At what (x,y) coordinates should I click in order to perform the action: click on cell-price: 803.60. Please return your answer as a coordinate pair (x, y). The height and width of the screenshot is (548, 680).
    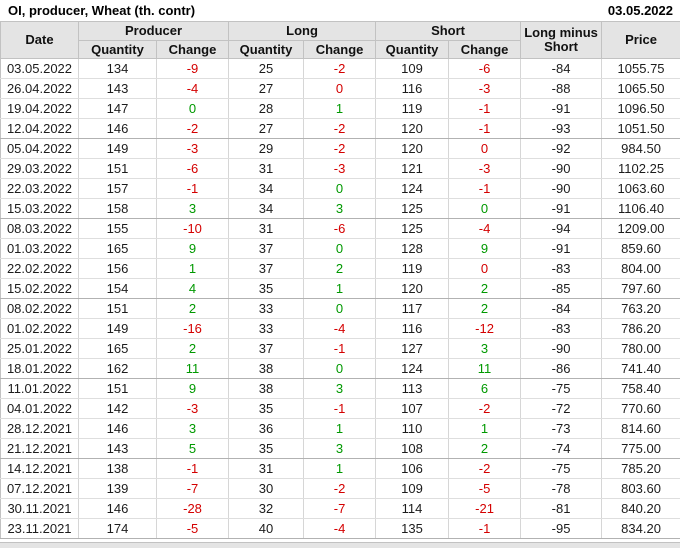
    Looking at the image, I should click on (640, 488).